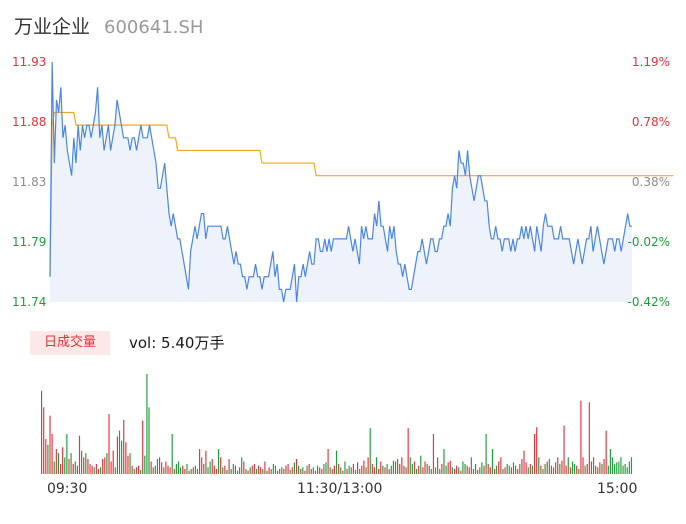  Describe the element at coordinates (648, 302) in the screenshot. I see `y-right-tick: -0.42%` at that location.